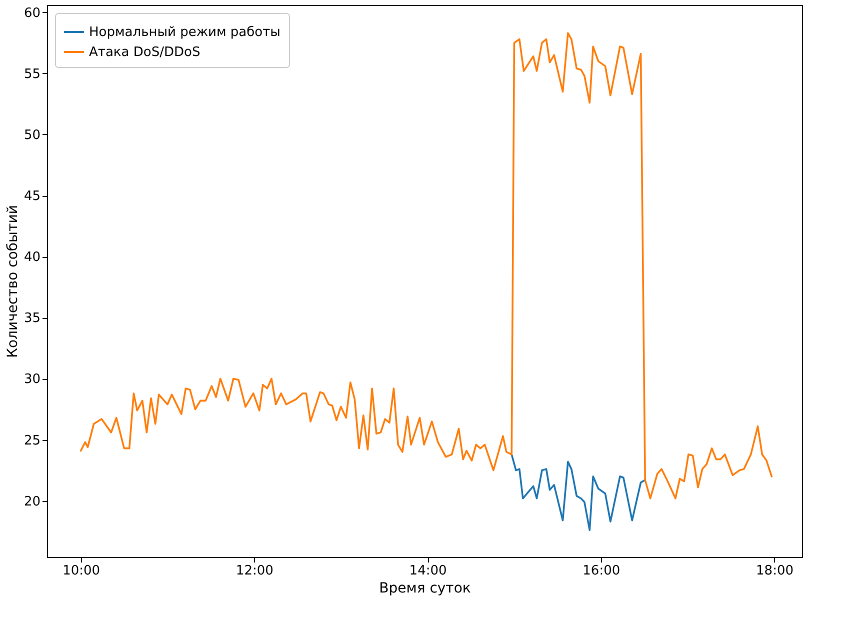  What do you see at coordinates (428, 571) in the screenshot?
I see `x-tick-label: 14:00` at bounding box center [428, 571].